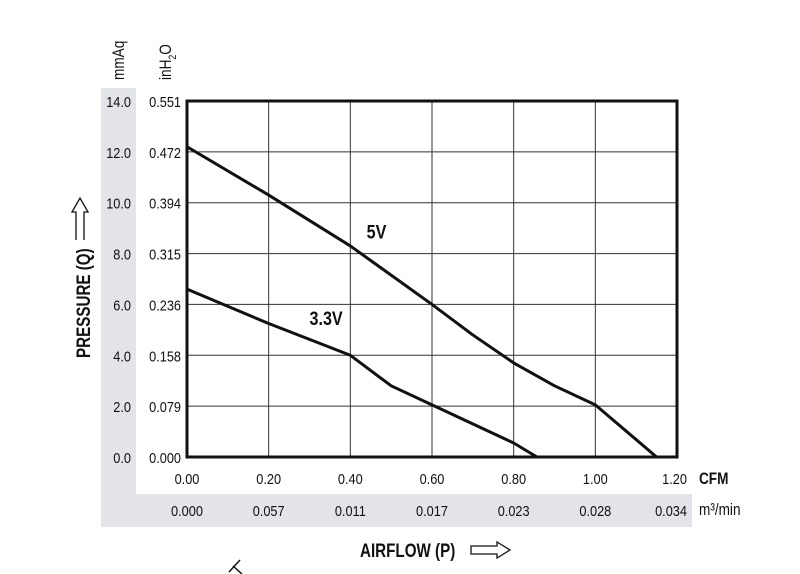 Image resolution: width=800 pixels, height=574 pixels. Describe the element at coordinates (396, 510) in the screenshot. I see `x2-unit-band` at that location.